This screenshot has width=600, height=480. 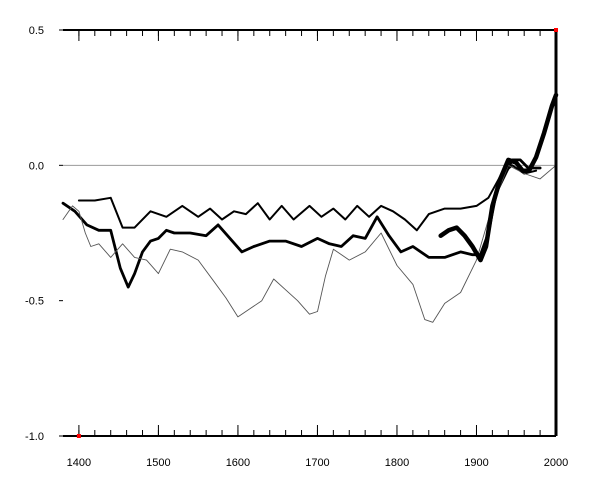 I want to click on x-tick-label: 1600, so click(x=238, y=463).